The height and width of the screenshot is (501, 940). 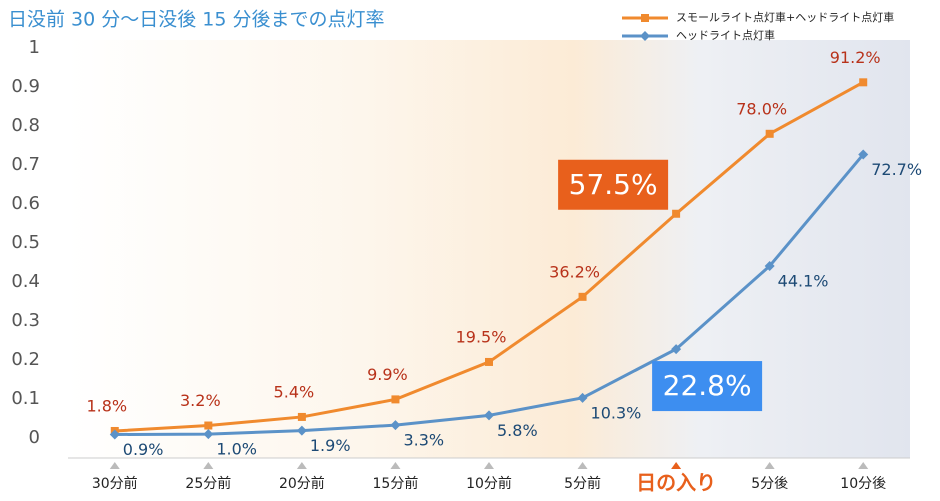 I want to click on data-label: 36.2%, so click(x=574, y=271).